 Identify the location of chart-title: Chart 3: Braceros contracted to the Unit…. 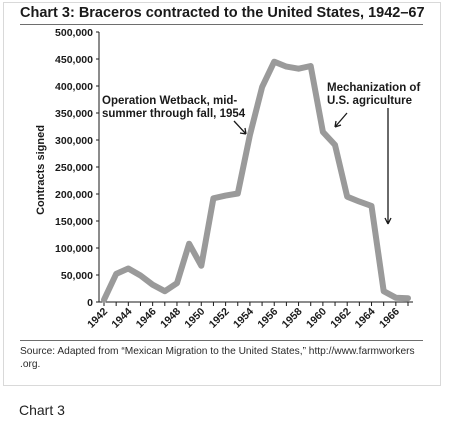
(222, 13).